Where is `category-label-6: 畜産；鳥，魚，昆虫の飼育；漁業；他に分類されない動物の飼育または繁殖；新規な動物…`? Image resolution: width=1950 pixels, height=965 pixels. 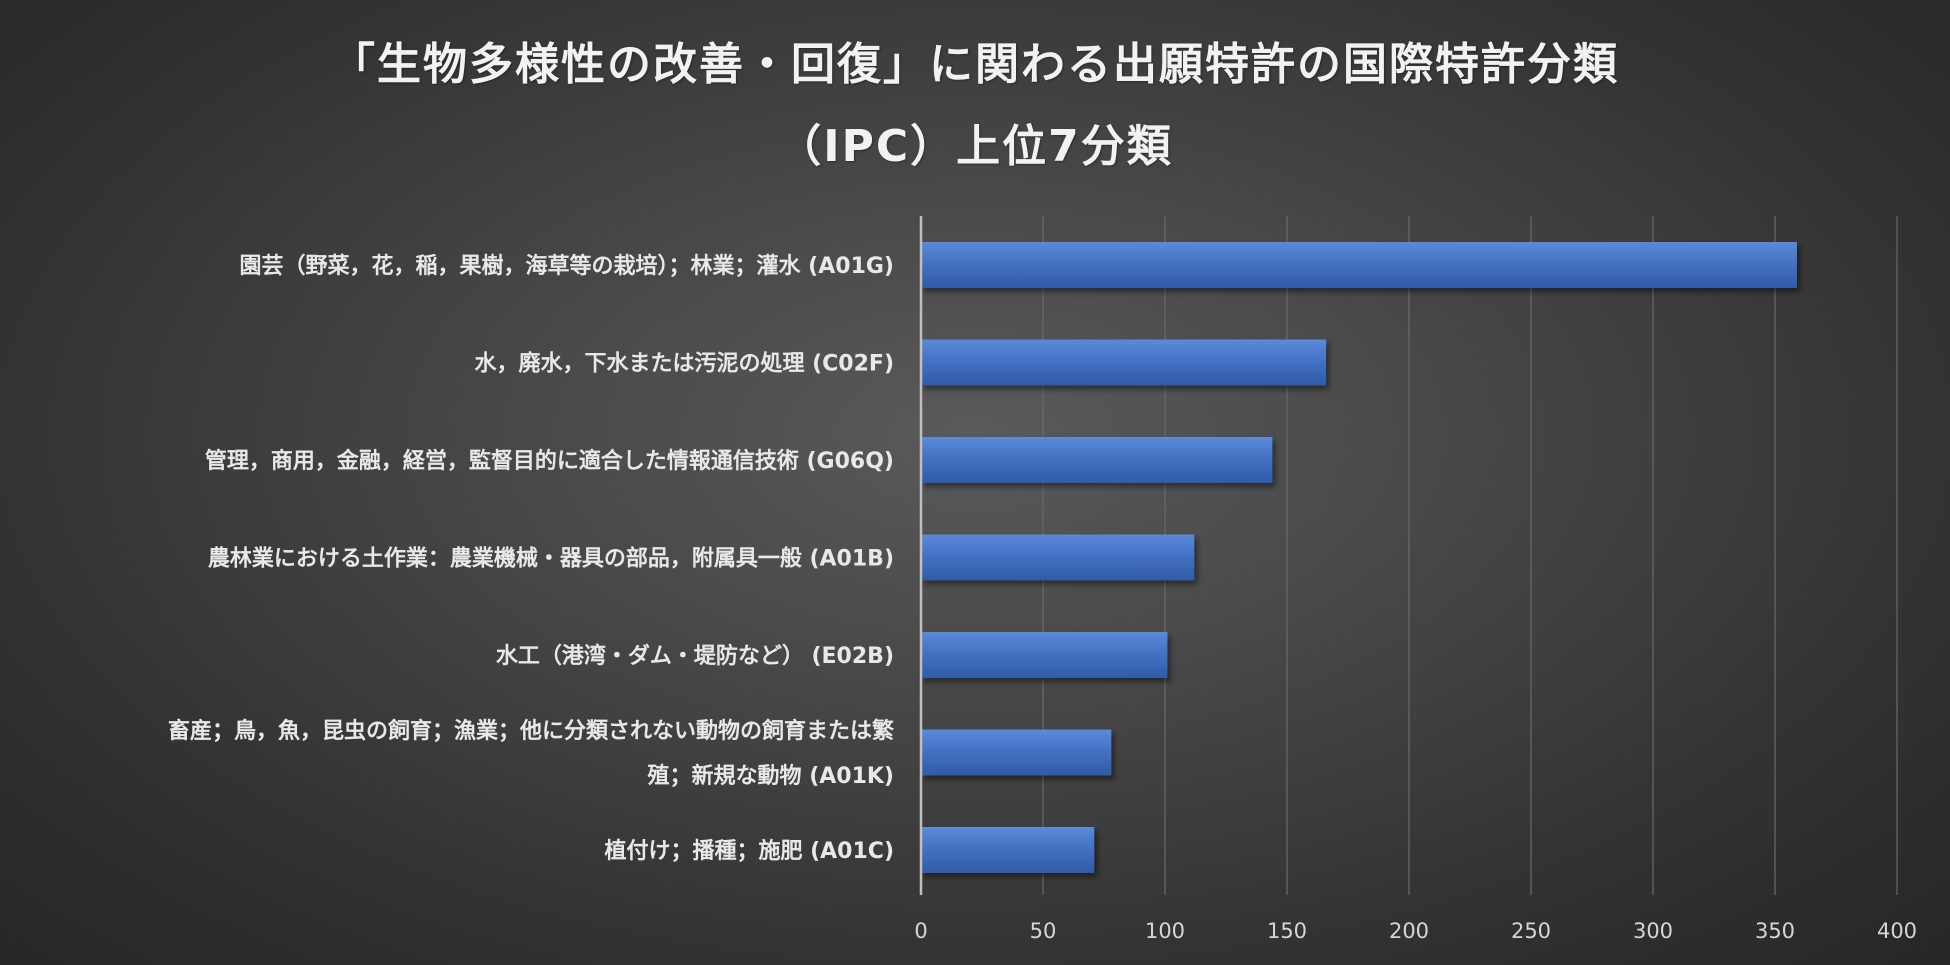
category-label-6: 畜産；鳥，魚，昆虫の飼育；漁業；他に分類されない動物の飼育または繁殖；新規な動物… is located at coordinates (531, 753).